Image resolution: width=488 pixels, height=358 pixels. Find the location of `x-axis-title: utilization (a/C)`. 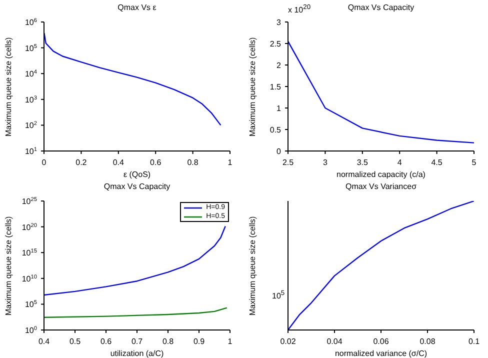

x-axis-title: utilization (a/C) is located at coordinates (137, 353).